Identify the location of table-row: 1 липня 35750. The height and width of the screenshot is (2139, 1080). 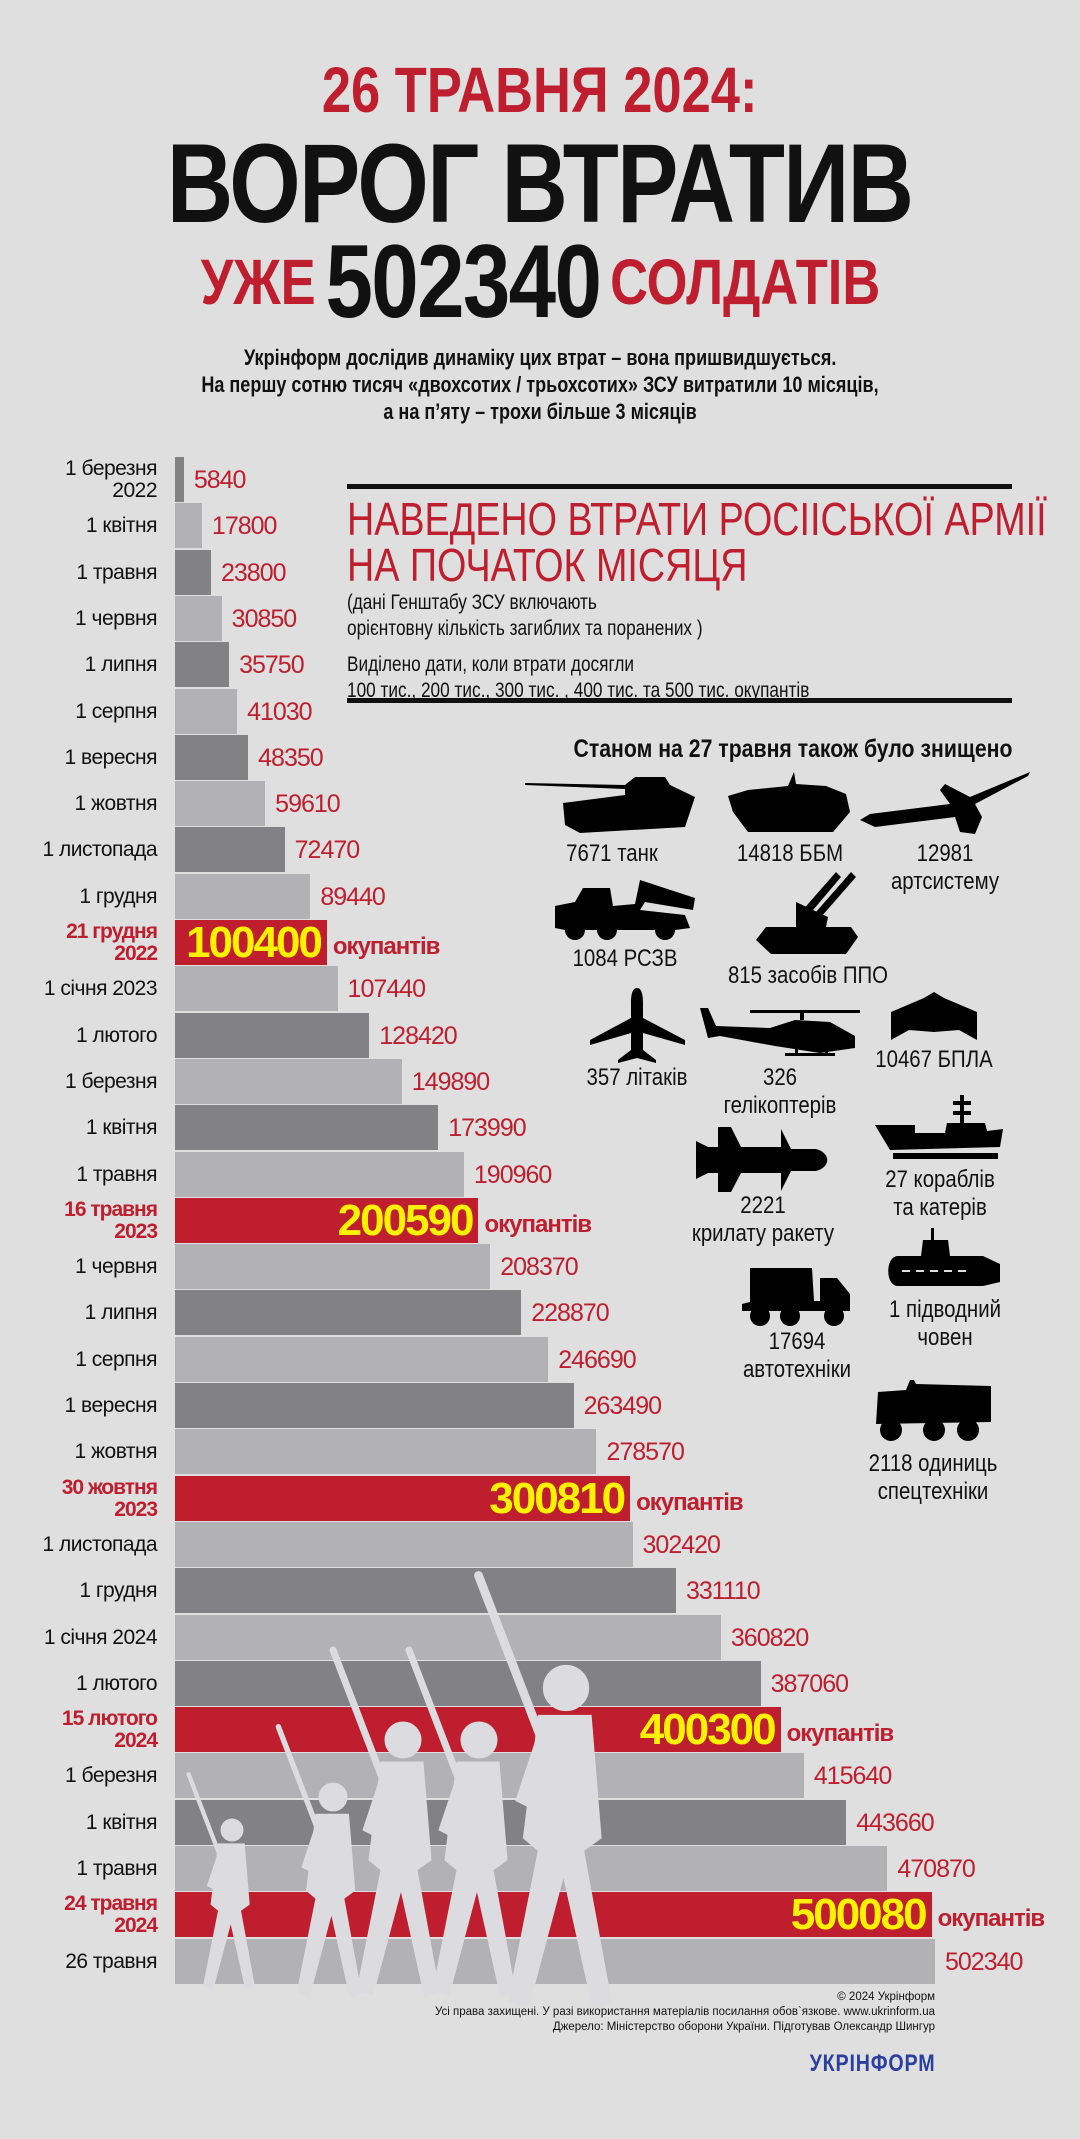
(540, 665).